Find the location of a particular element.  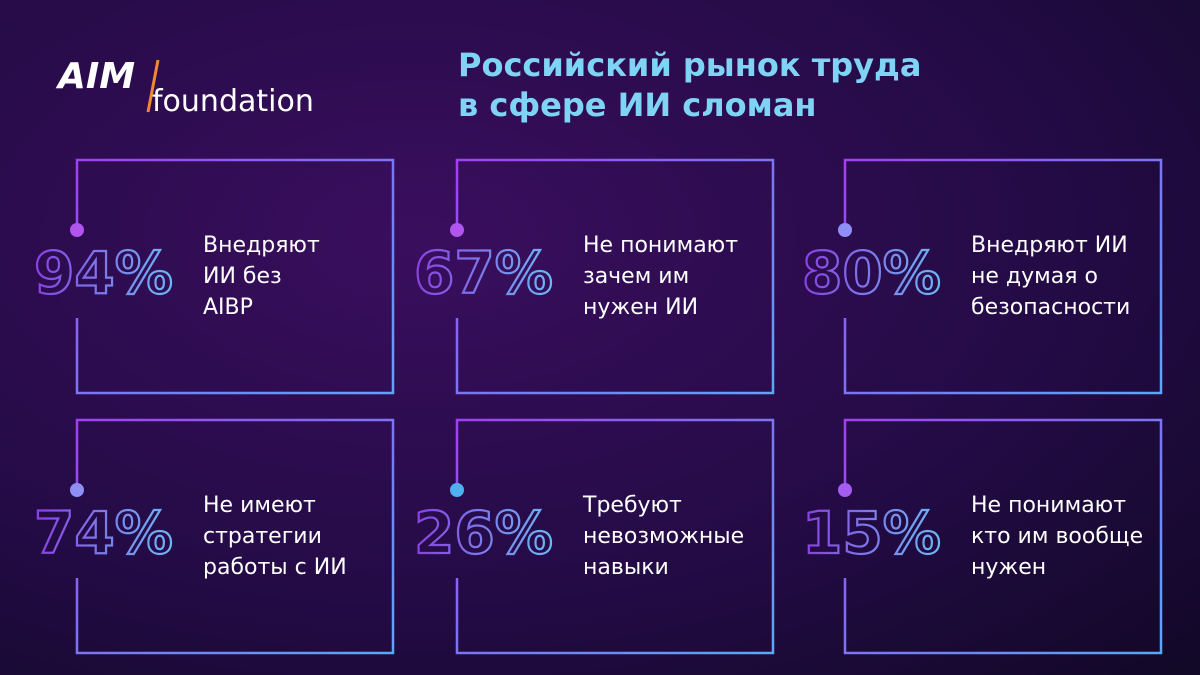

stat-text: нужен ИИ is located at coordinates (640, 307).